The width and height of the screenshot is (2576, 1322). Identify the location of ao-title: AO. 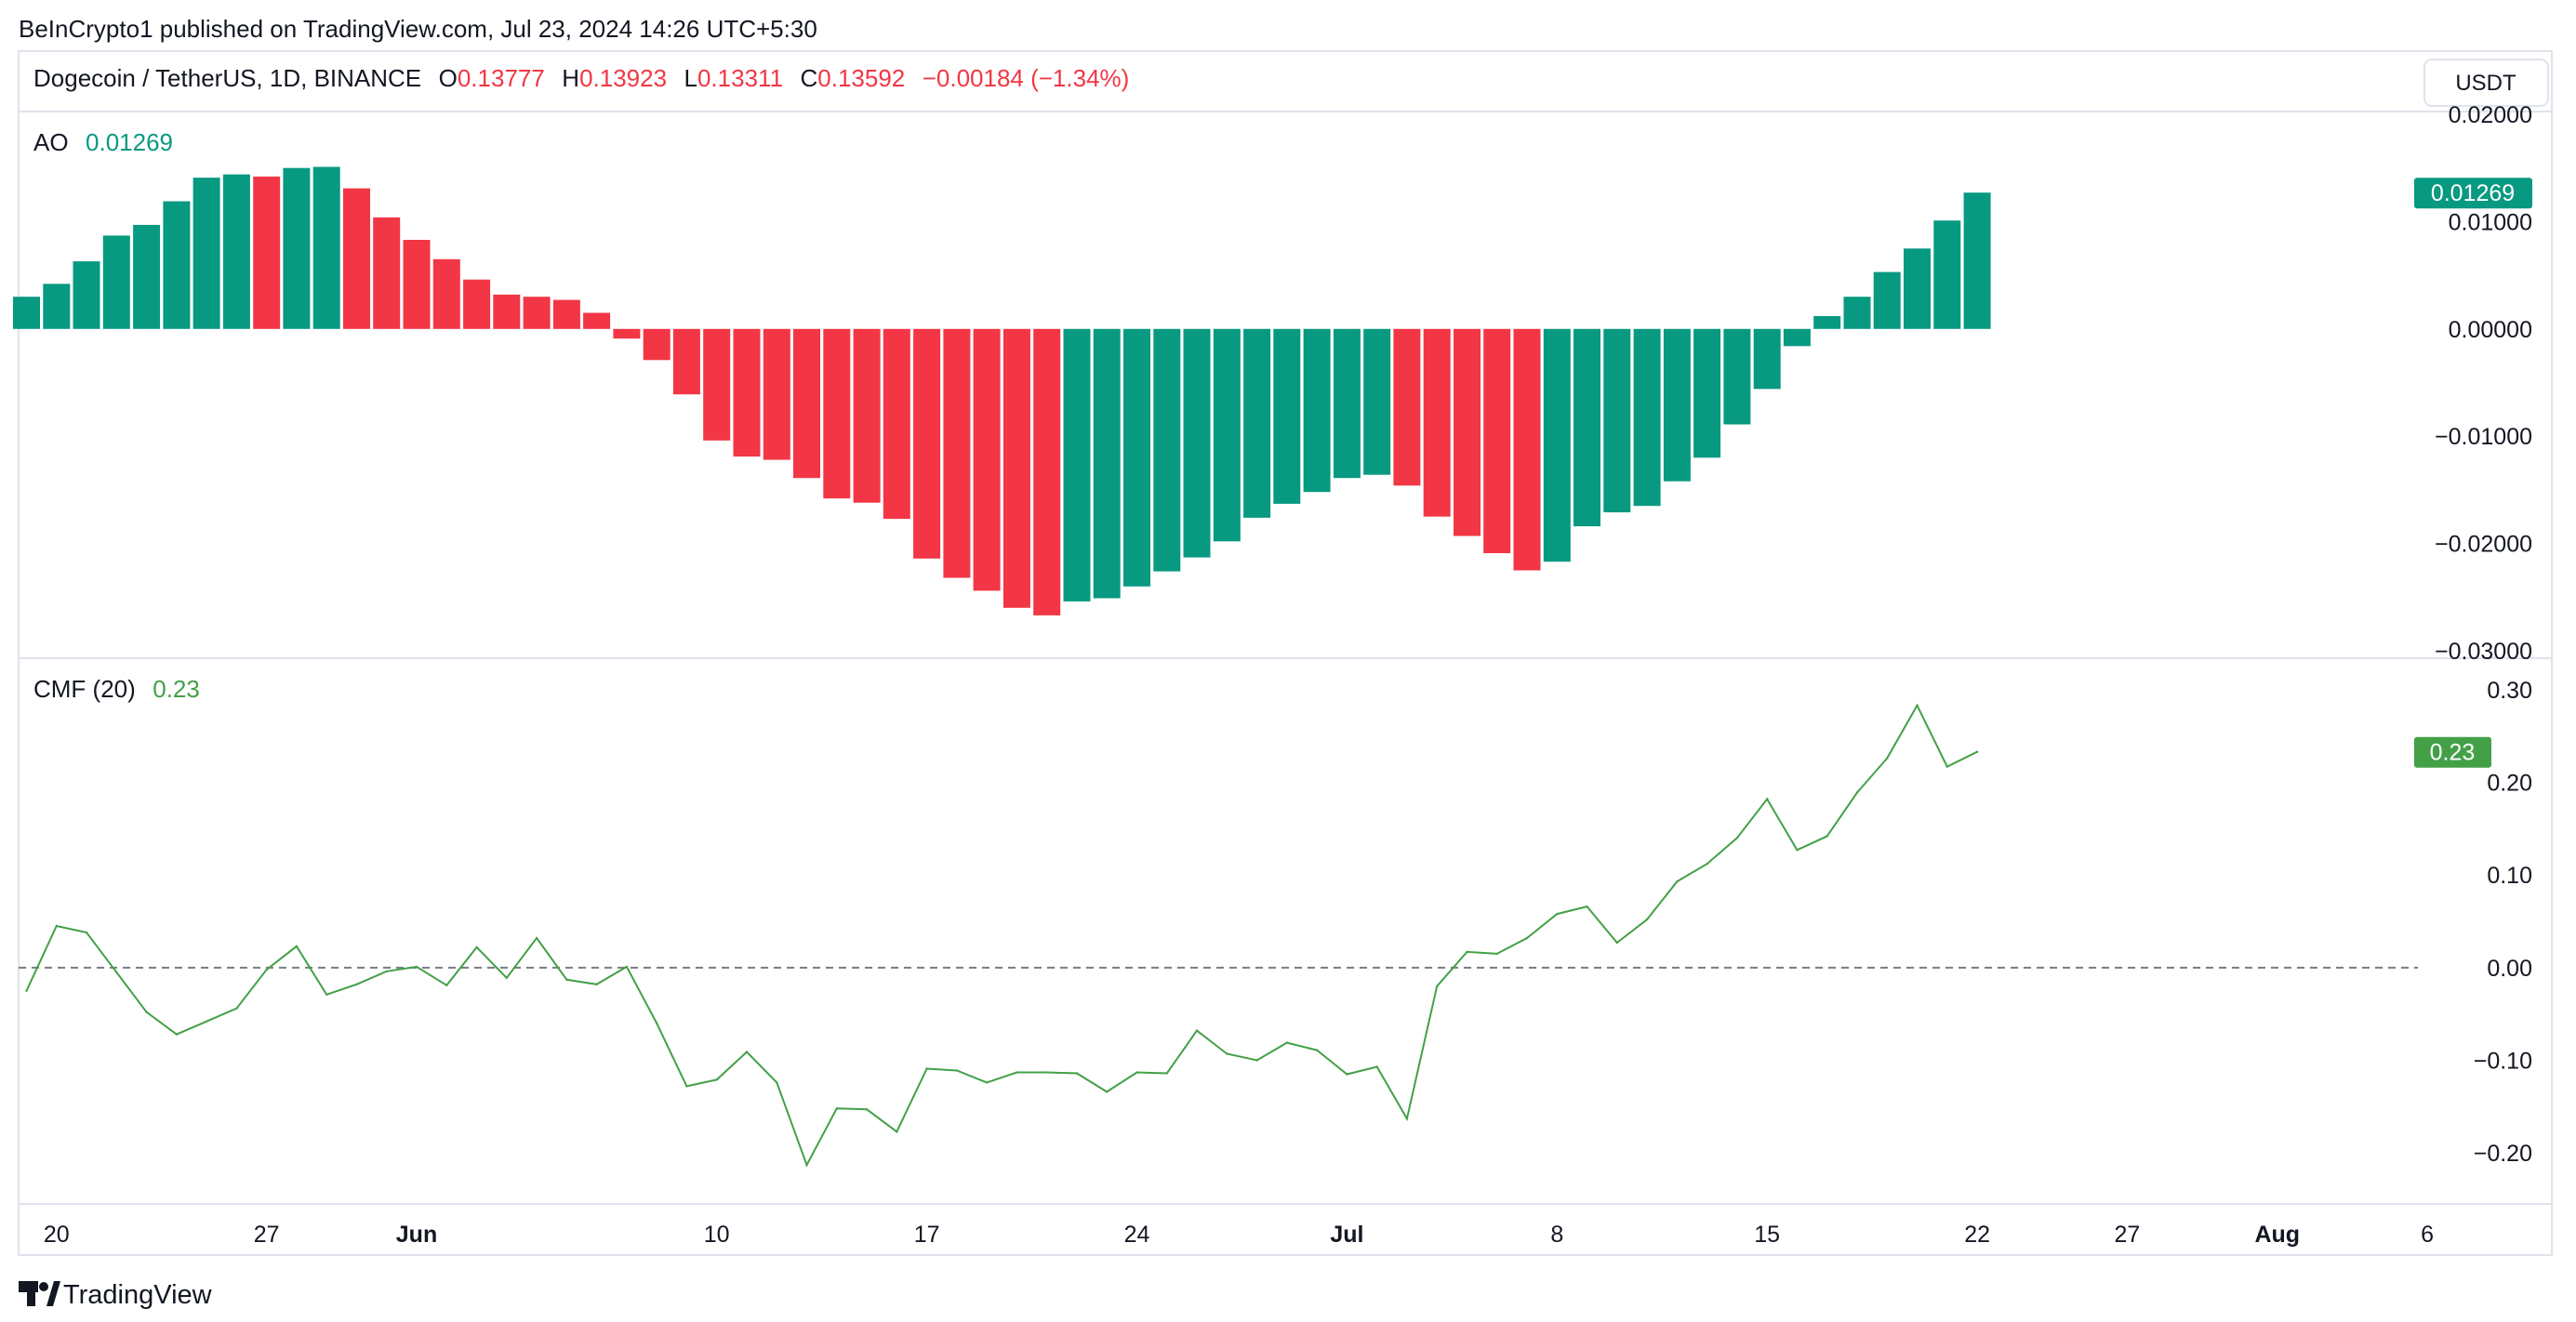
(51, 142).